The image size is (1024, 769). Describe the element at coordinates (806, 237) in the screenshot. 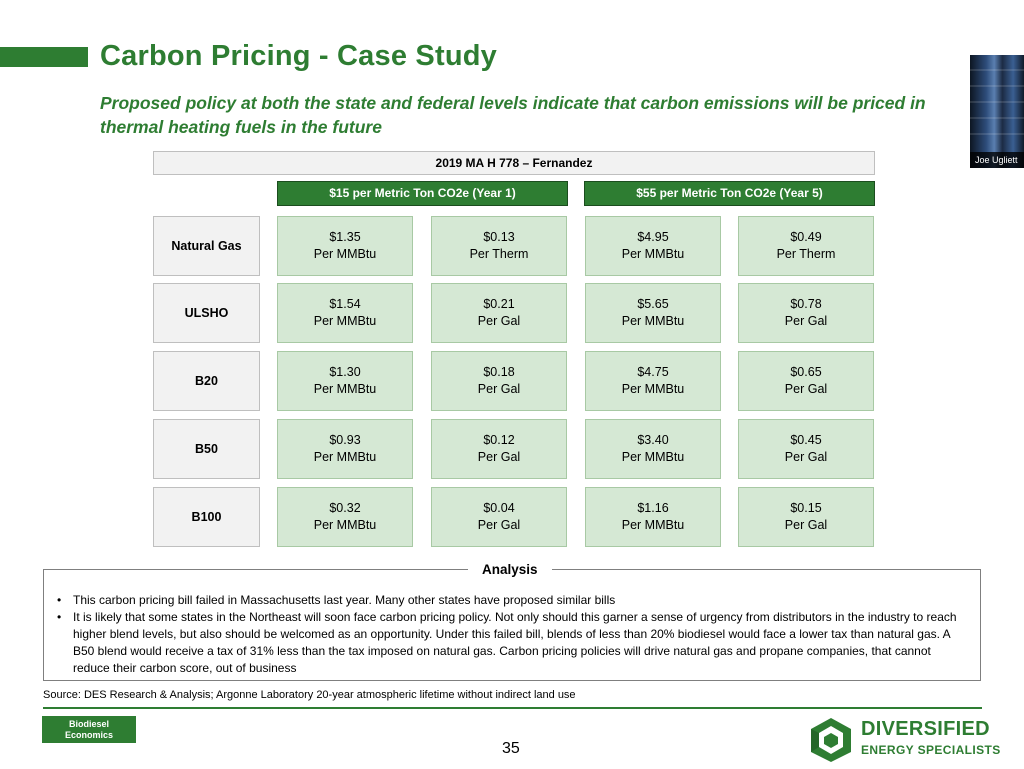

I see `price-value: $0.49` at that location.